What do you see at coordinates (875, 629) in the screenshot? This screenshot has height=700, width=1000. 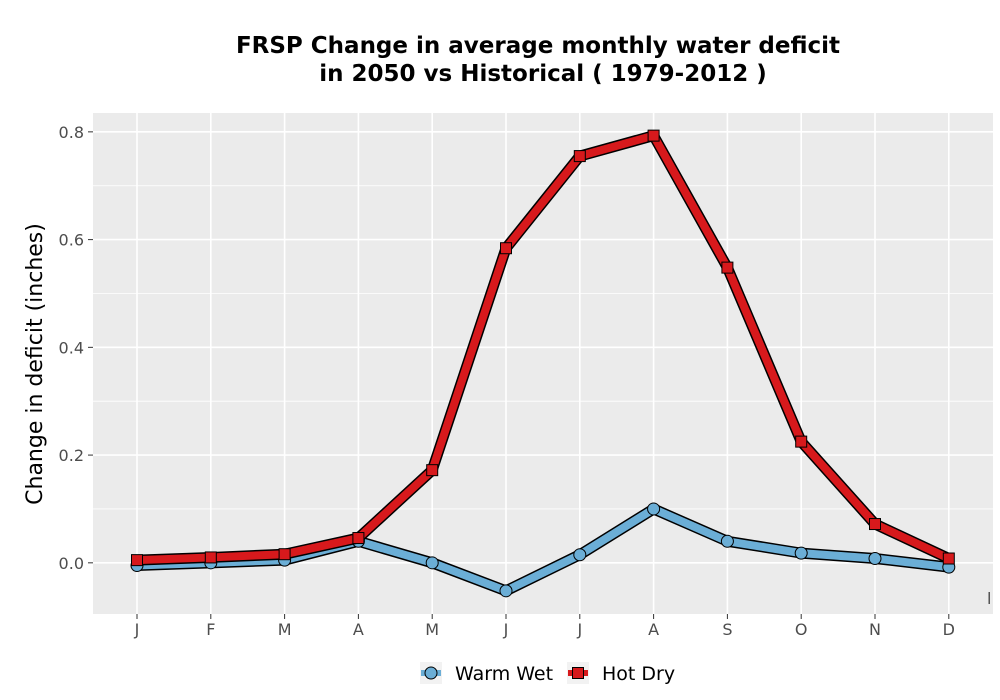 I see `x-tick-label: N` at bounding box center [875, 629].